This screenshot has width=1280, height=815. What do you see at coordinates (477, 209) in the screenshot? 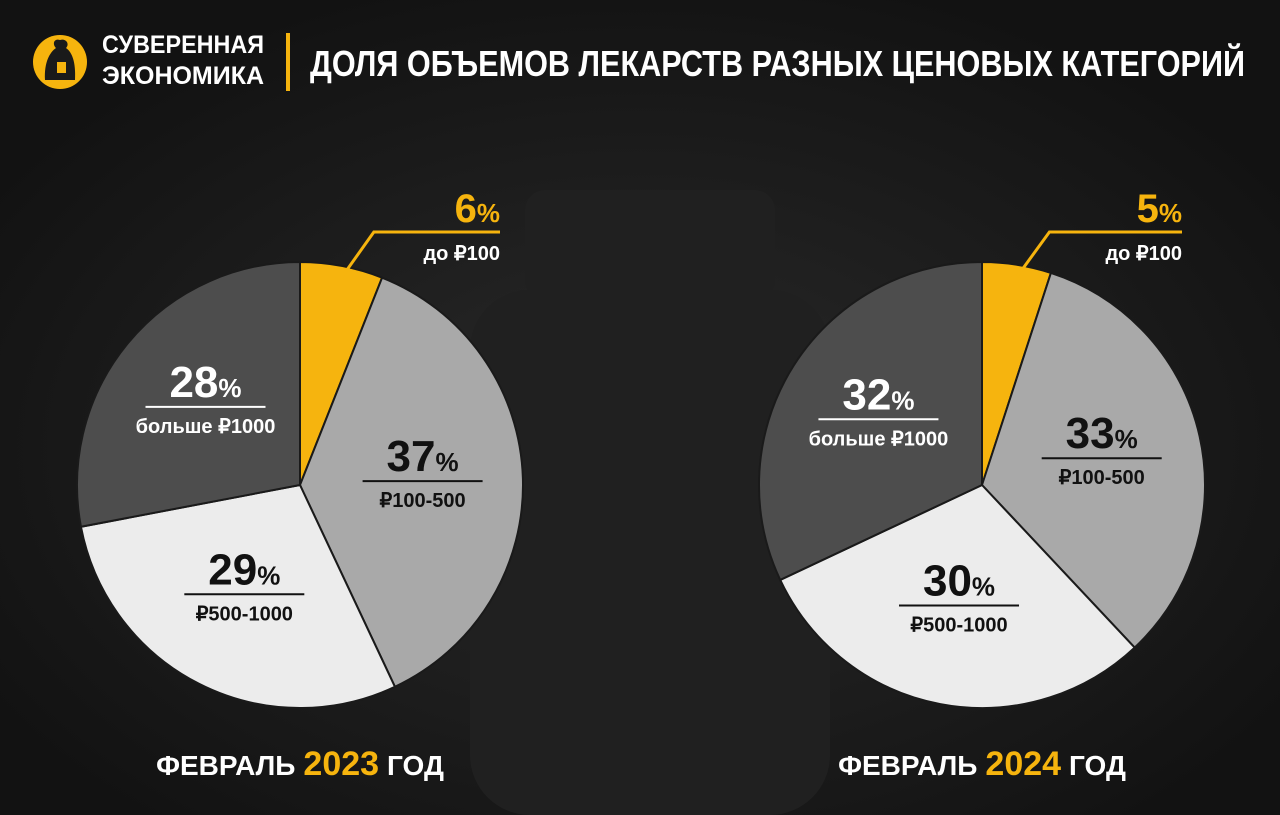
I see `value-label: 6%` at bounding box center [477, 209].